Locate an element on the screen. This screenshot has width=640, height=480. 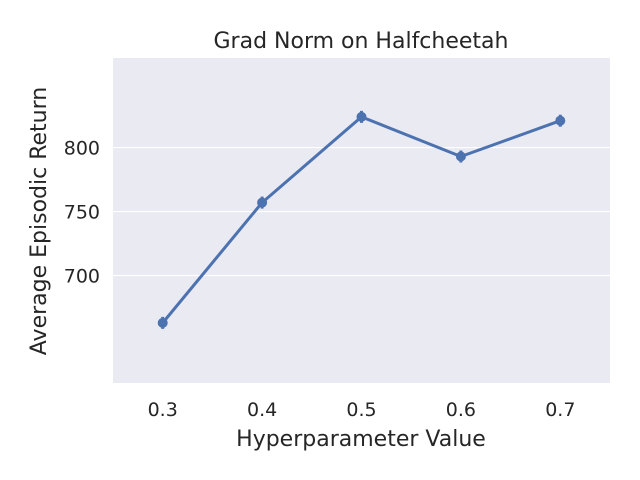
x-tick-labels: 0.3 0.4 0.5 0.6 0.7 is located at coordinates (362, 410).